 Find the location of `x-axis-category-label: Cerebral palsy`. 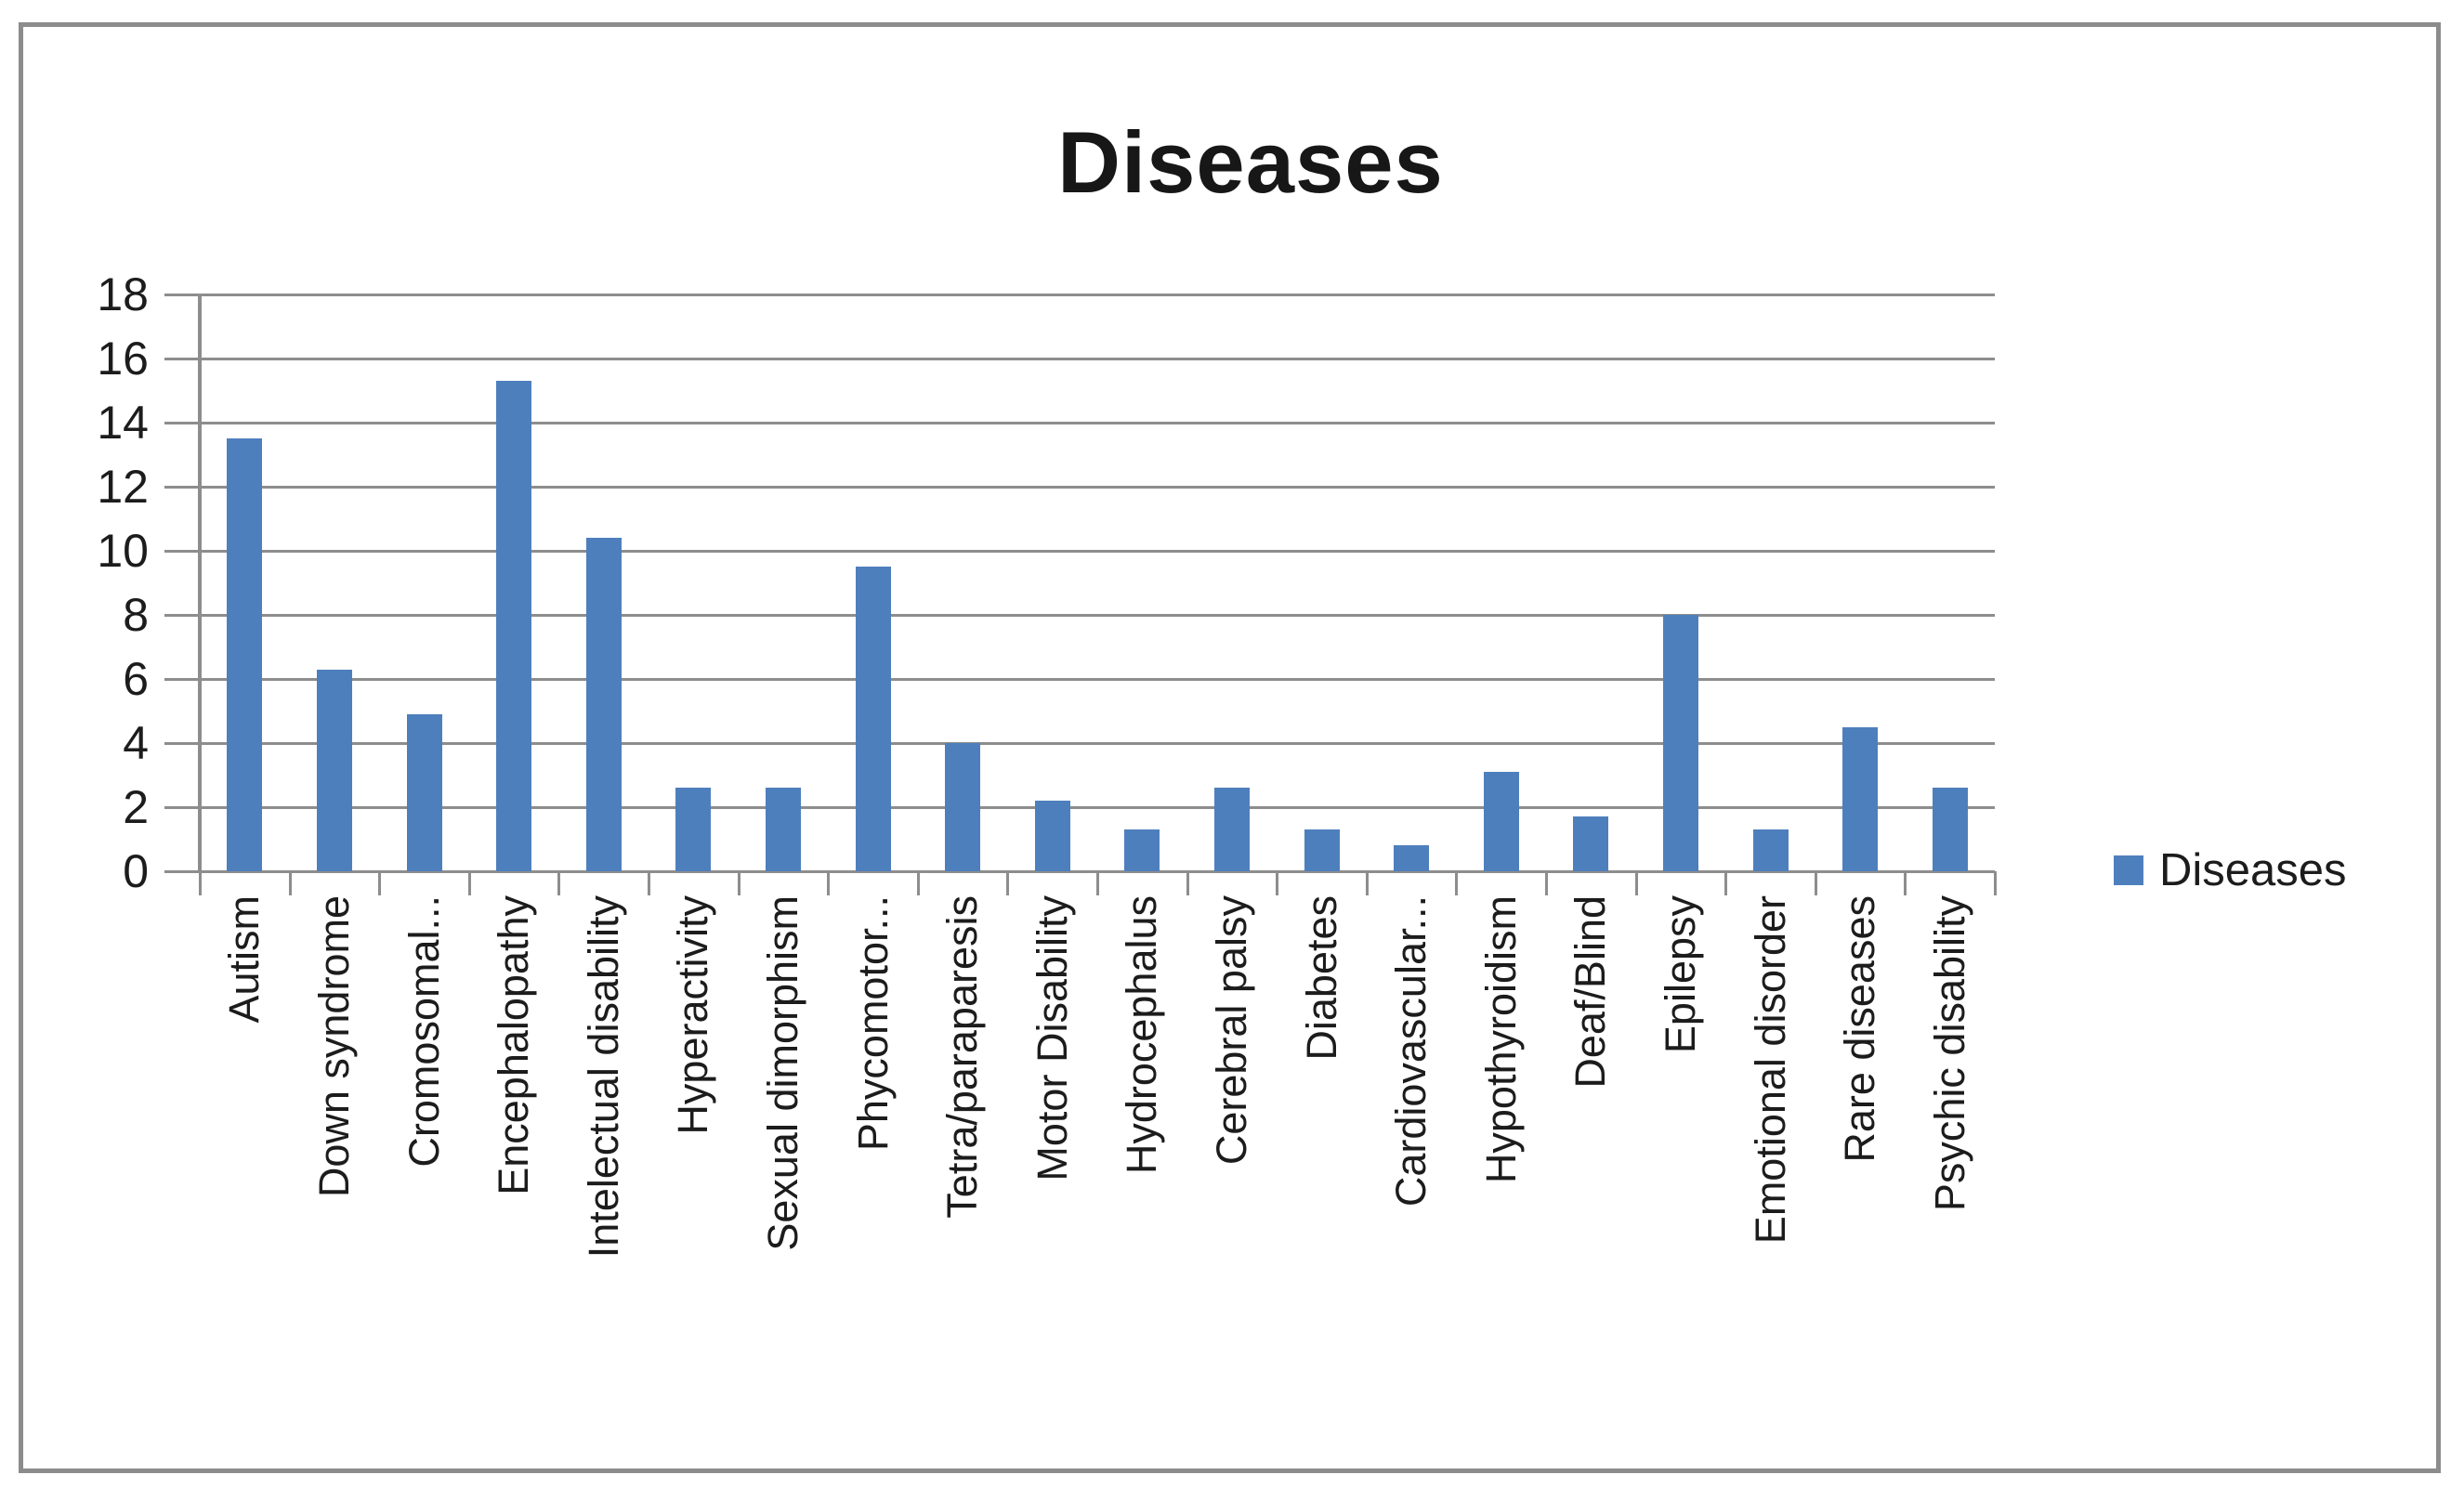

x-axis-category-label: Cerebral palsy is located at coordinates (1231, 1030).